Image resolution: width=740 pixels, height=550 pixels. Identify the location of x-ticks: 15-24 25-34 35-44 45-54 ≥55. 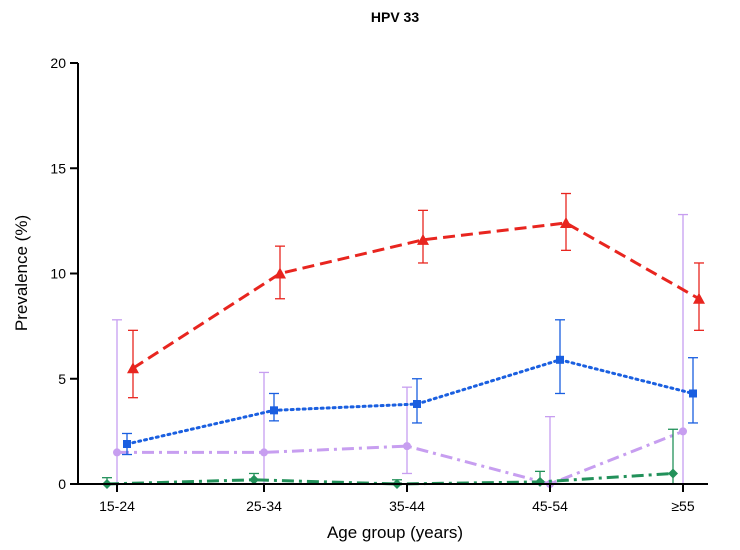
(397, 499).